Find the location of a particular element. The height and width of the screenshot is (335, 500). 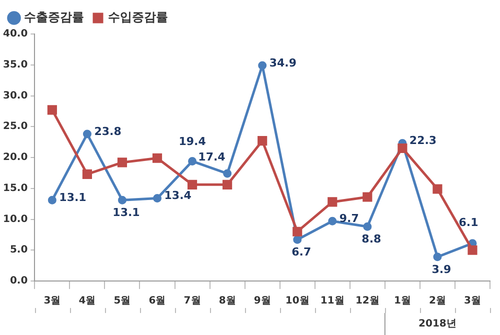

y-tick-label: 5.0 is located at coordinates (19, 250).